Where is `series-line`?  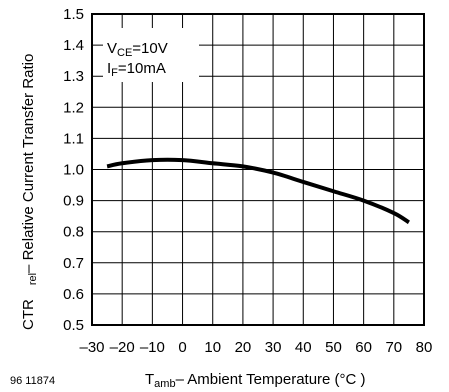 series-line is located at coordinates (258, 191).